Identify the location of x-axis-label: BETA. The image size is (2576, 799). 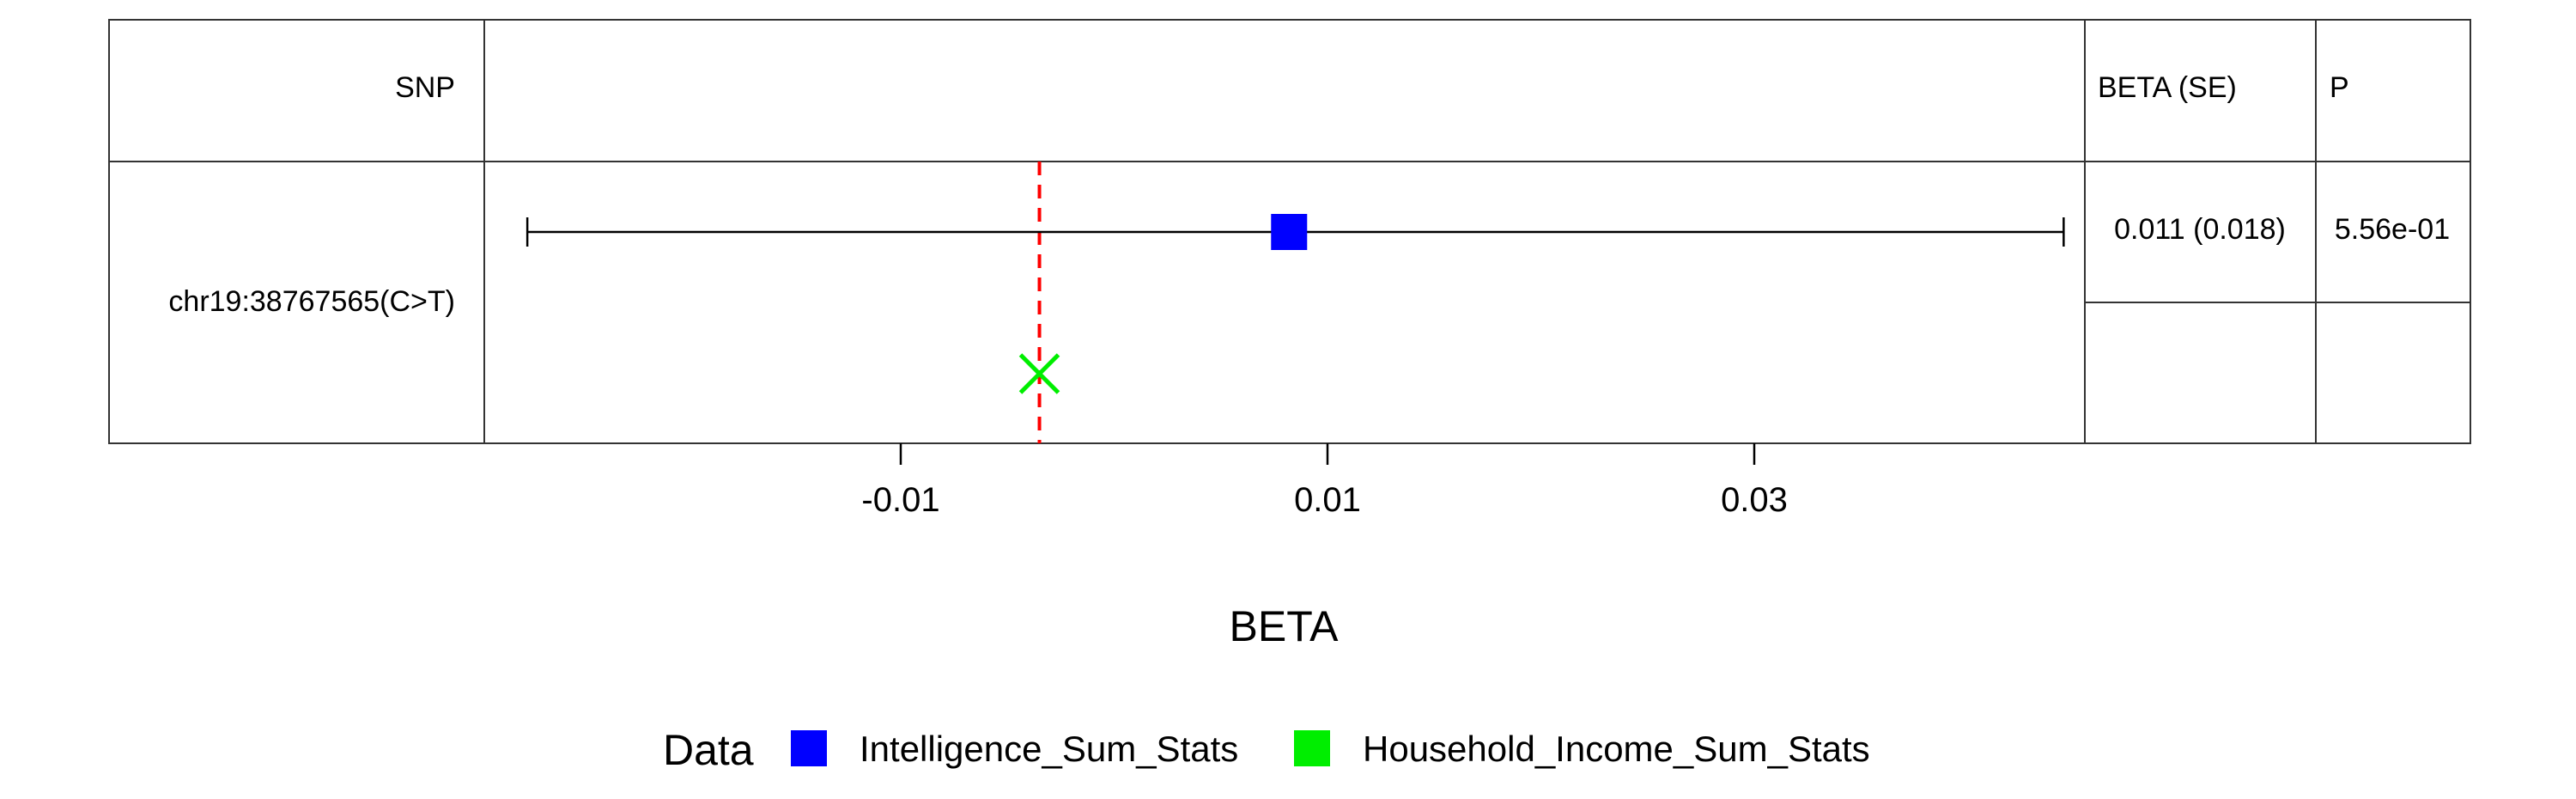
(1285, 626).